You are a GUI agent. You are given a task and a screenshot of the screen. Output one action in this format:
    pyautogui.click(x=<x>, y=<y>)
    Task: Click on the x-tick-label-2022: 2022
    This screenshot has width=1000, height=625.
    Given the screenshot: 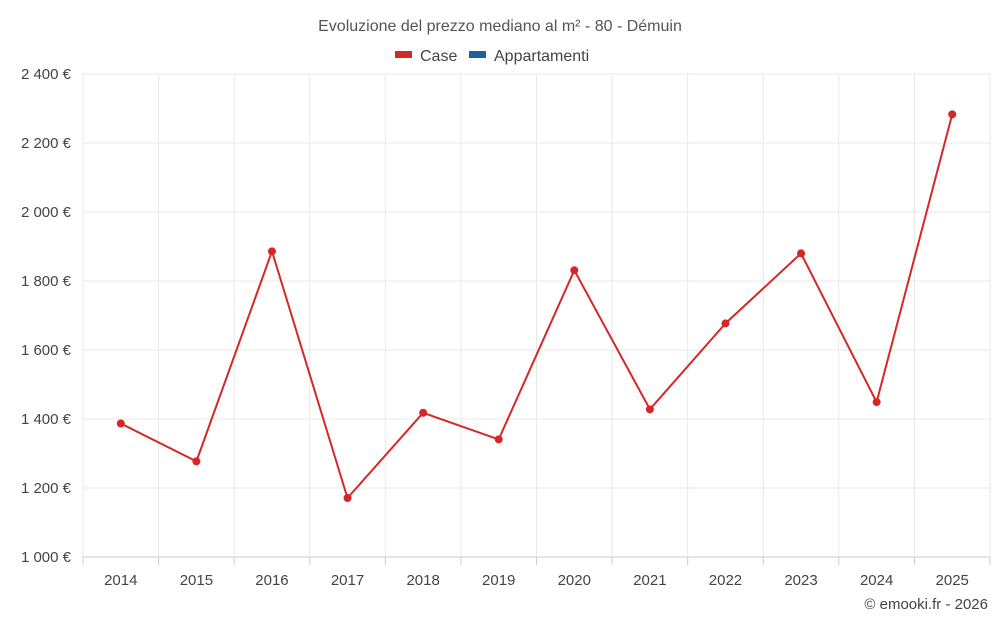 What is the action you would take?
    pyautogui.click(x=725, y=580)
    